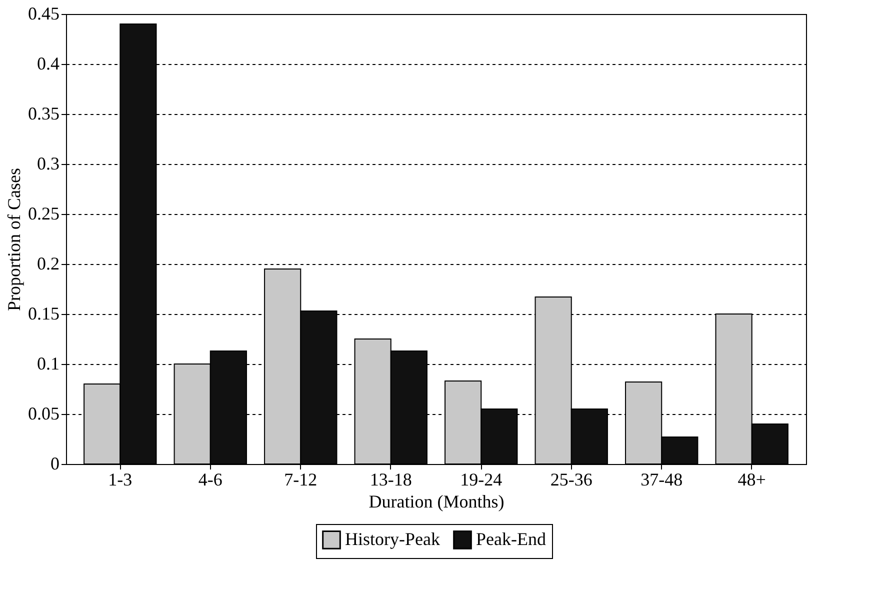 Image resolution: width=881 pixels, height=614 pixels. What do you see at coordinates (752, 480) in the screenshot?
I see `x-tick-label: 48+` at bounding box center [752, 480].